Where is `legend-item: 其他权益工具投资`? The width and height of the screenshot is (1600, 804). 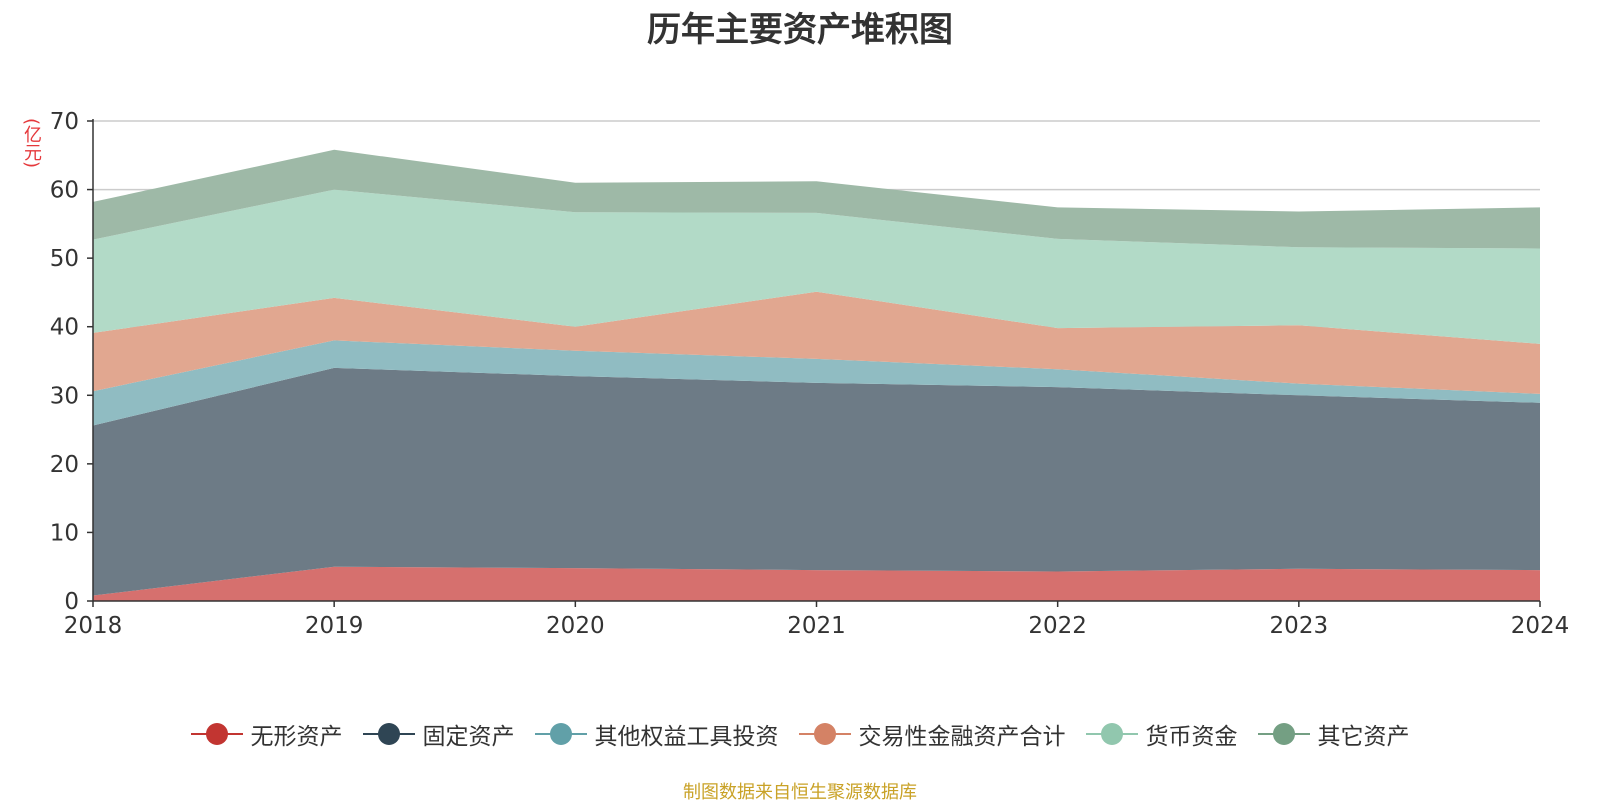
legend-item: 其他权益工具投资 is located at coordinates (656, 734).